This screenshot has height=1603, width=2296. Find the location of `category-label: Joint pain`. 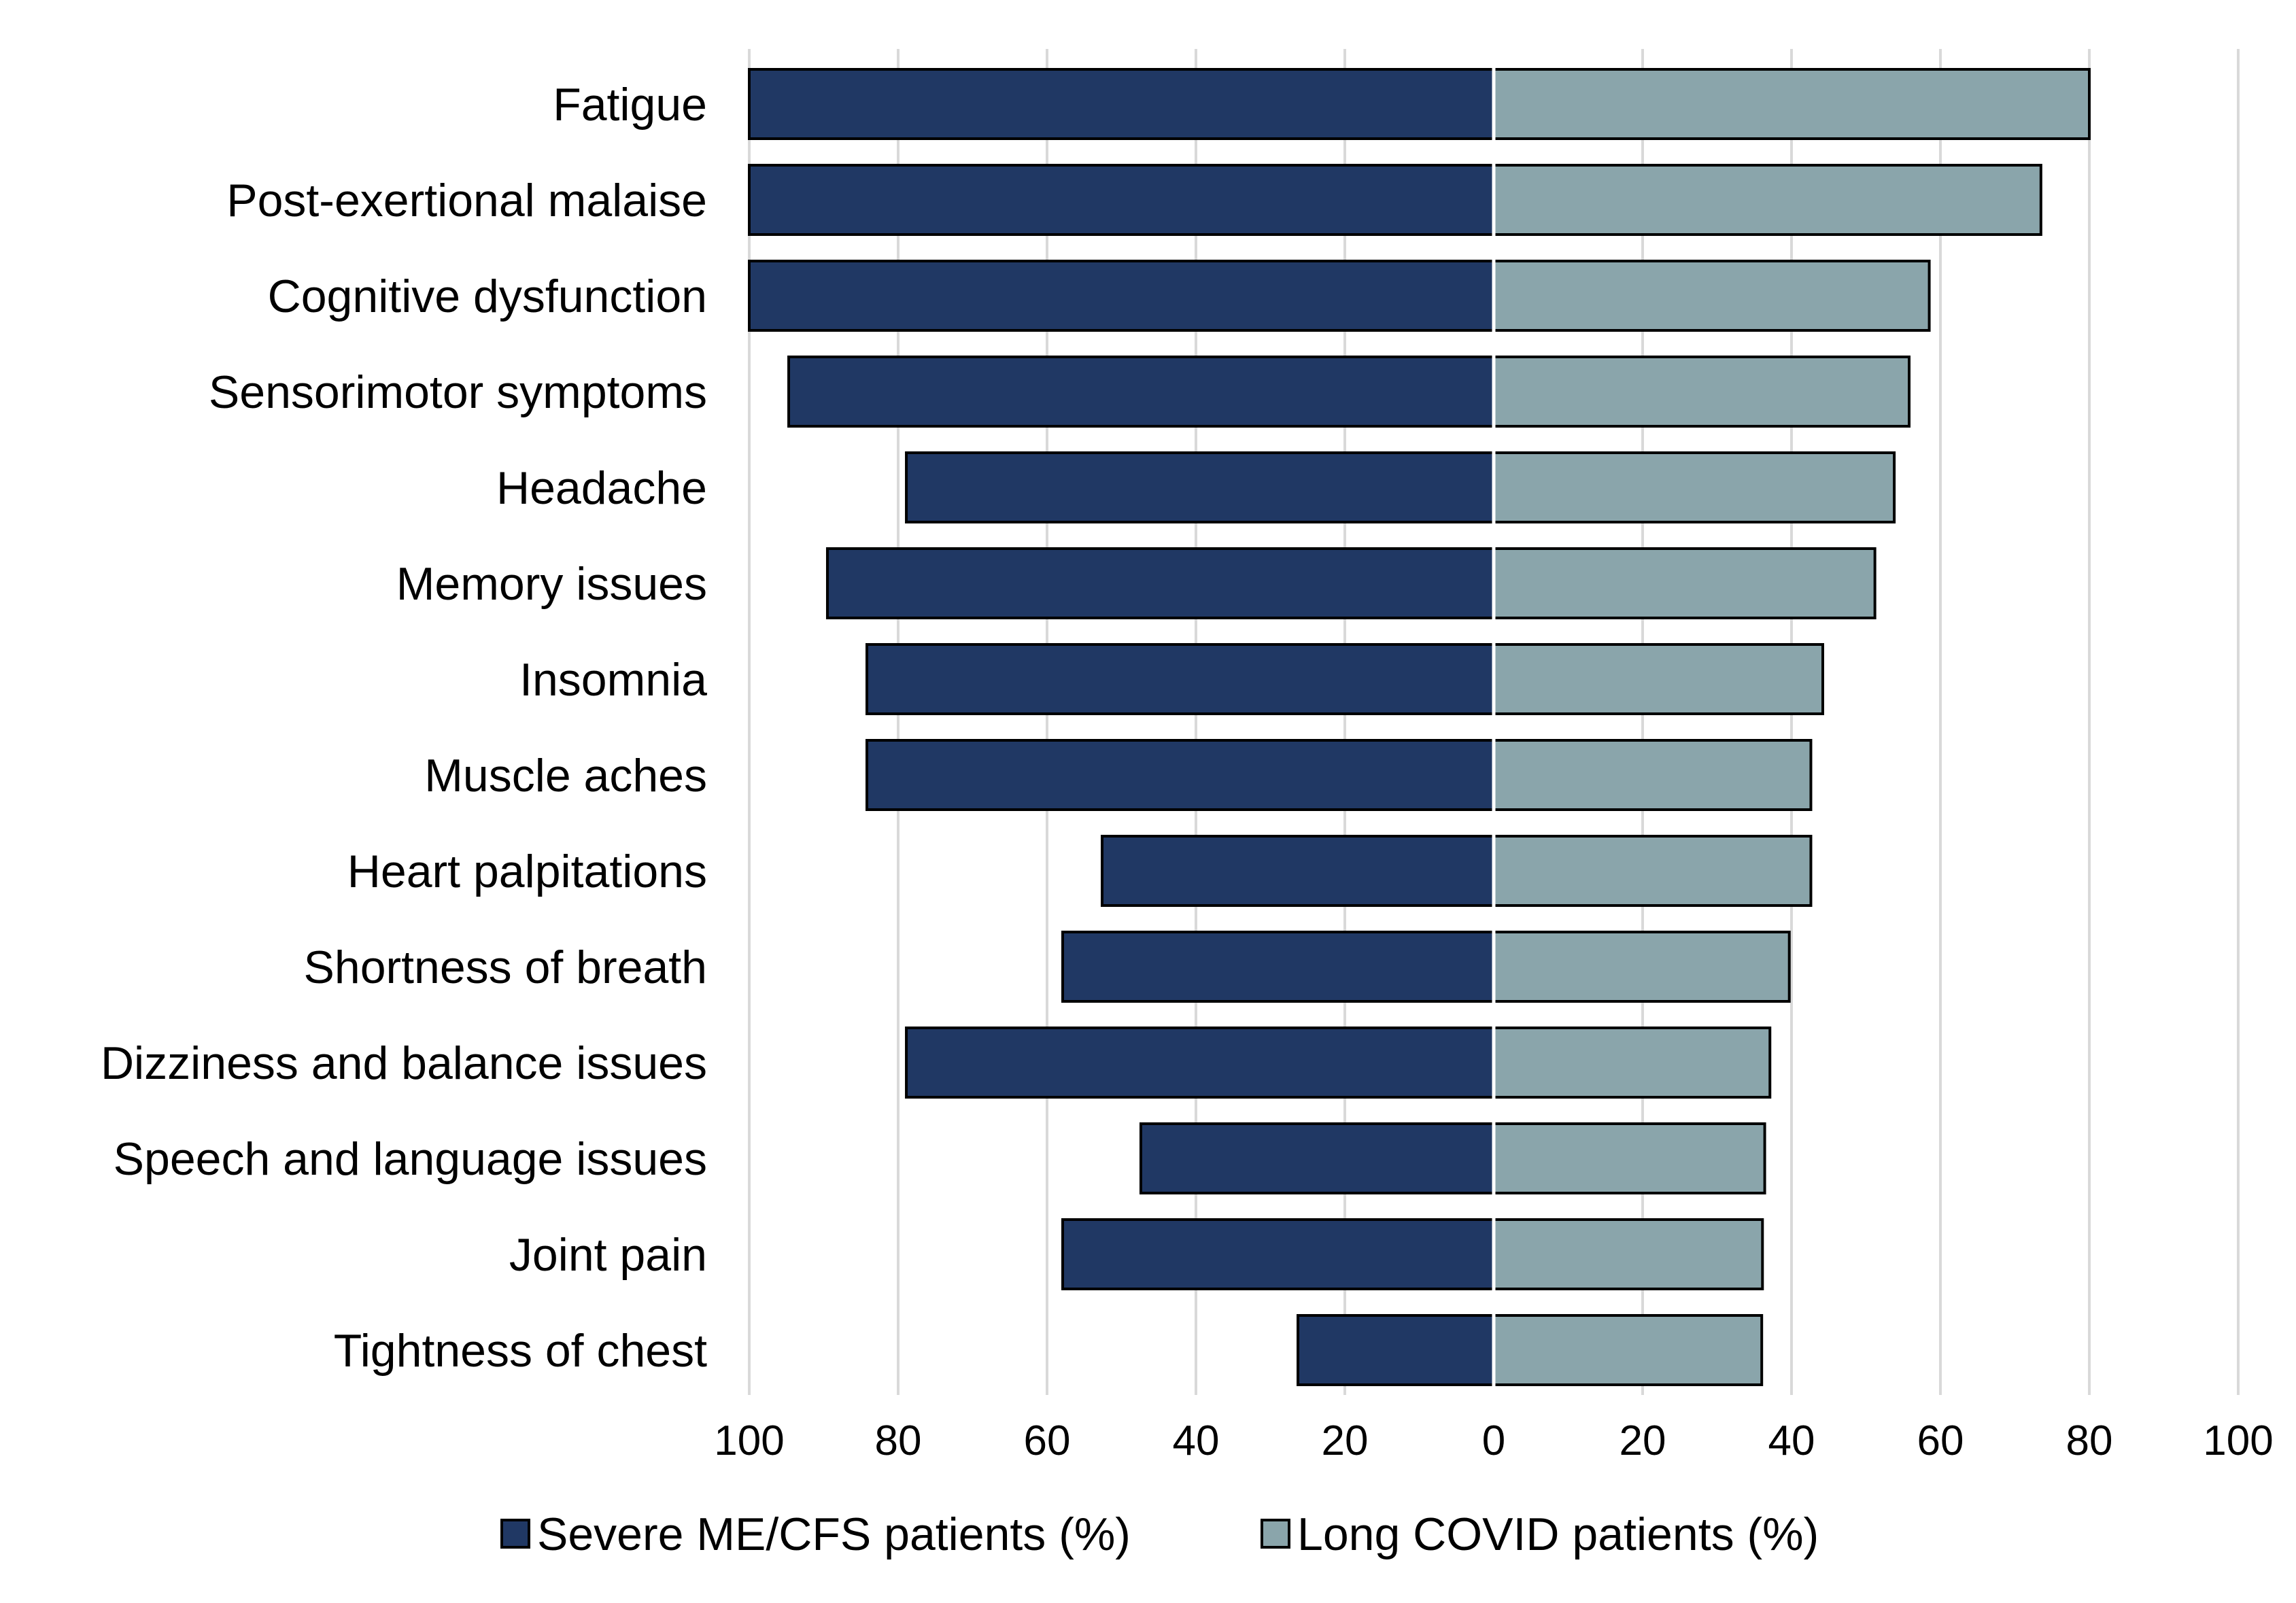

category-label: Joint pain is located at coordinates (608, 1255).